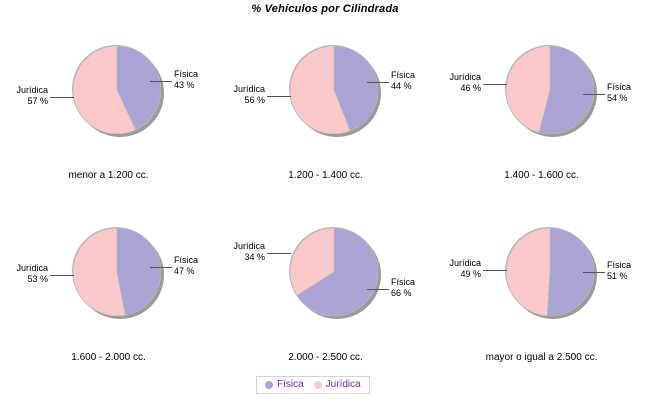 Image resolution: width=650 pixels, height=400 pixels. I want to click on pie-caption: 1.200 - 1.400 cc., so click(325, 175).